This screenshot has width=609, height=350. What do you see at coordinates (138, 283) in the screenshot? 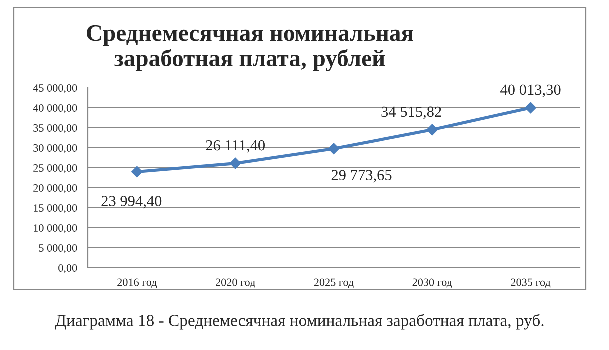
I see `x-tick-label: 2016 год` at bounding box center [138, 283].